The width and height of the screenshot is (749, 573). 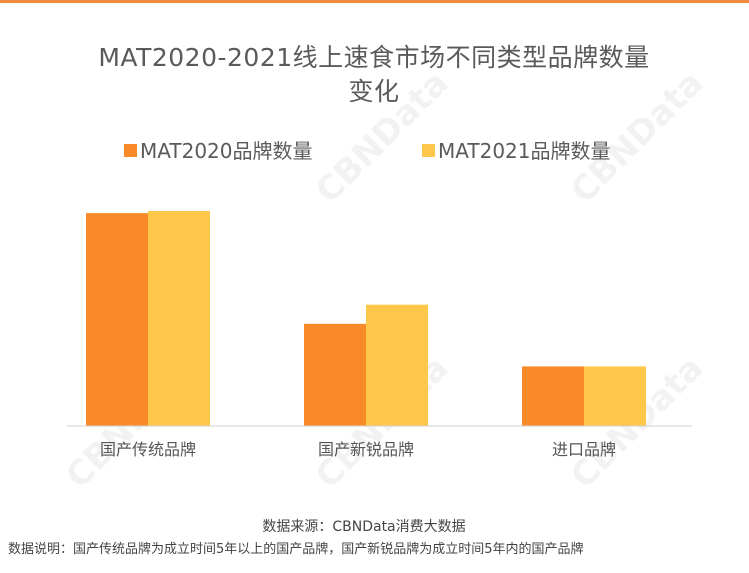 What do you see at coordinates (226, 151) in the screenshot?
I see `legend-label-mat2020: MAT2020品牌数量` at bounding box center [226, 151].